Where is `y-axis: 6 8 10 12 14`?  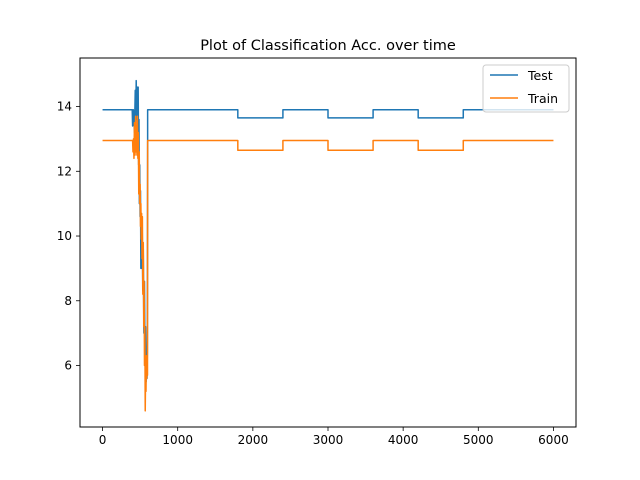 y-axis: 6 8 10 12 14 is located at coordinates (68, 236).